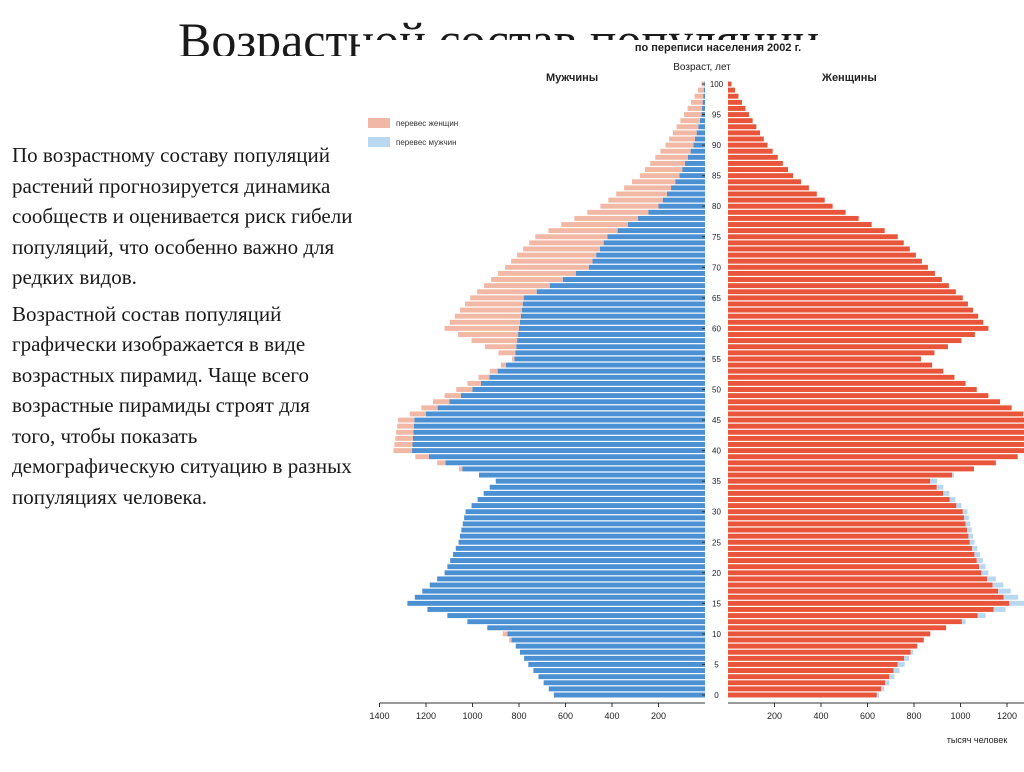 This screenshot has height=772, width=1024. I want to click on y-tick-label: 25, so click(716, 542).